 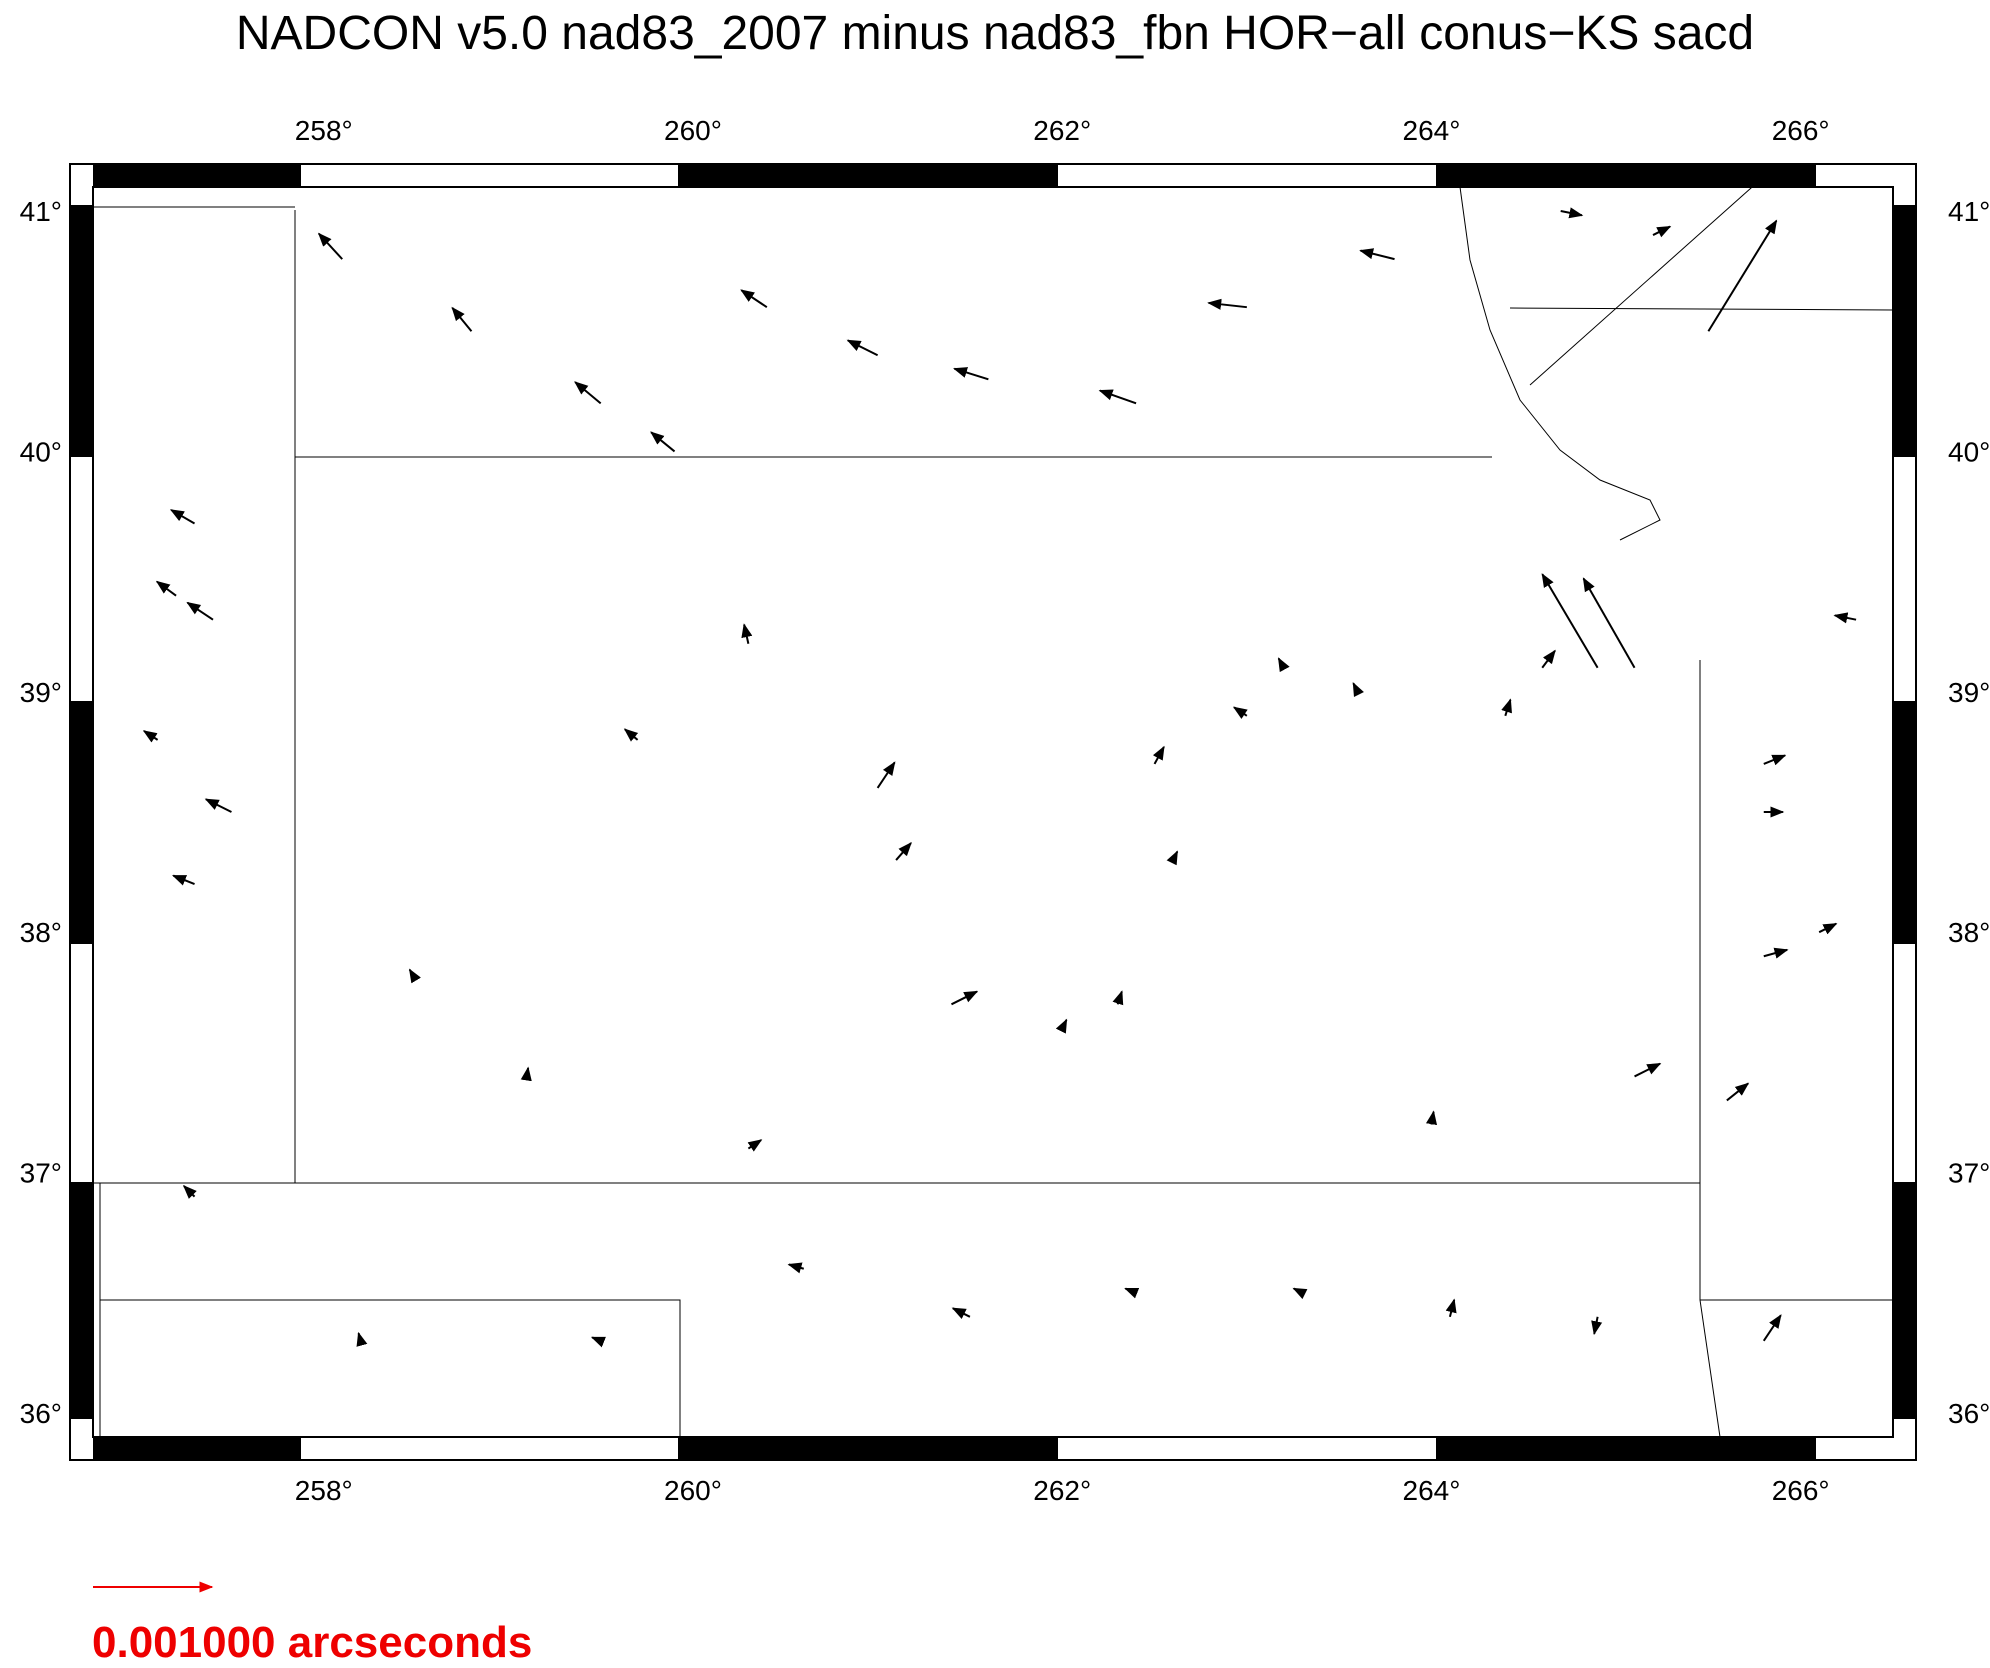 What do you see at coordinates (41, 692) in the screenshot?
I see `y-tick-left-39: 39°` at bounding box center [41, 692].